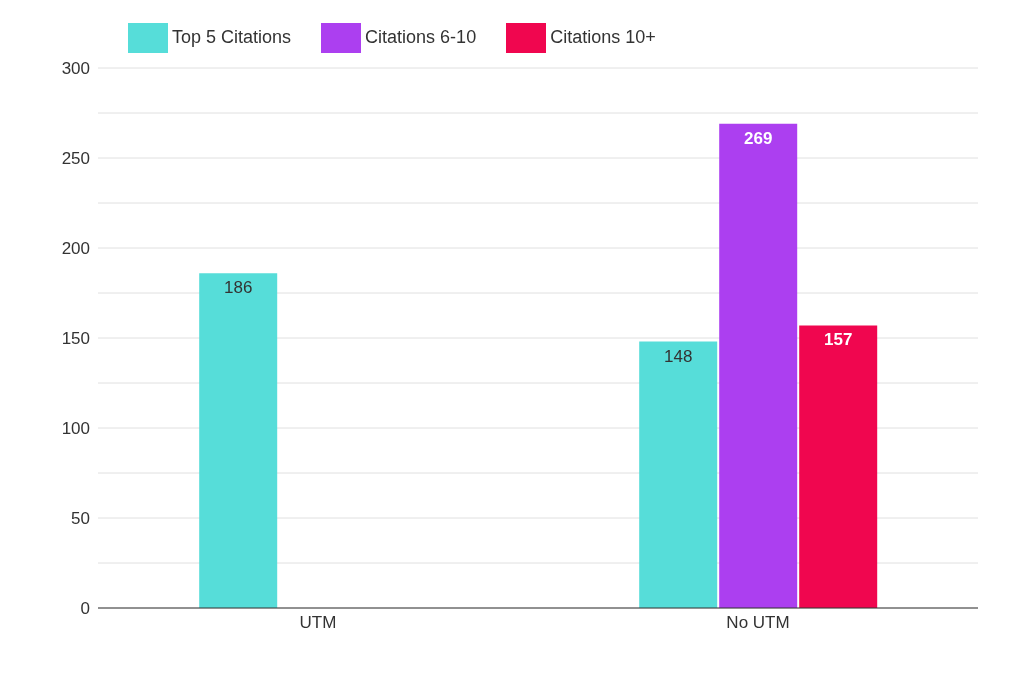 The image size is (1013, 687). What do you see at coordinates (80, 519) in the screenshot?
I see `y-tick-label: 50` at bounding box center [80, 519].